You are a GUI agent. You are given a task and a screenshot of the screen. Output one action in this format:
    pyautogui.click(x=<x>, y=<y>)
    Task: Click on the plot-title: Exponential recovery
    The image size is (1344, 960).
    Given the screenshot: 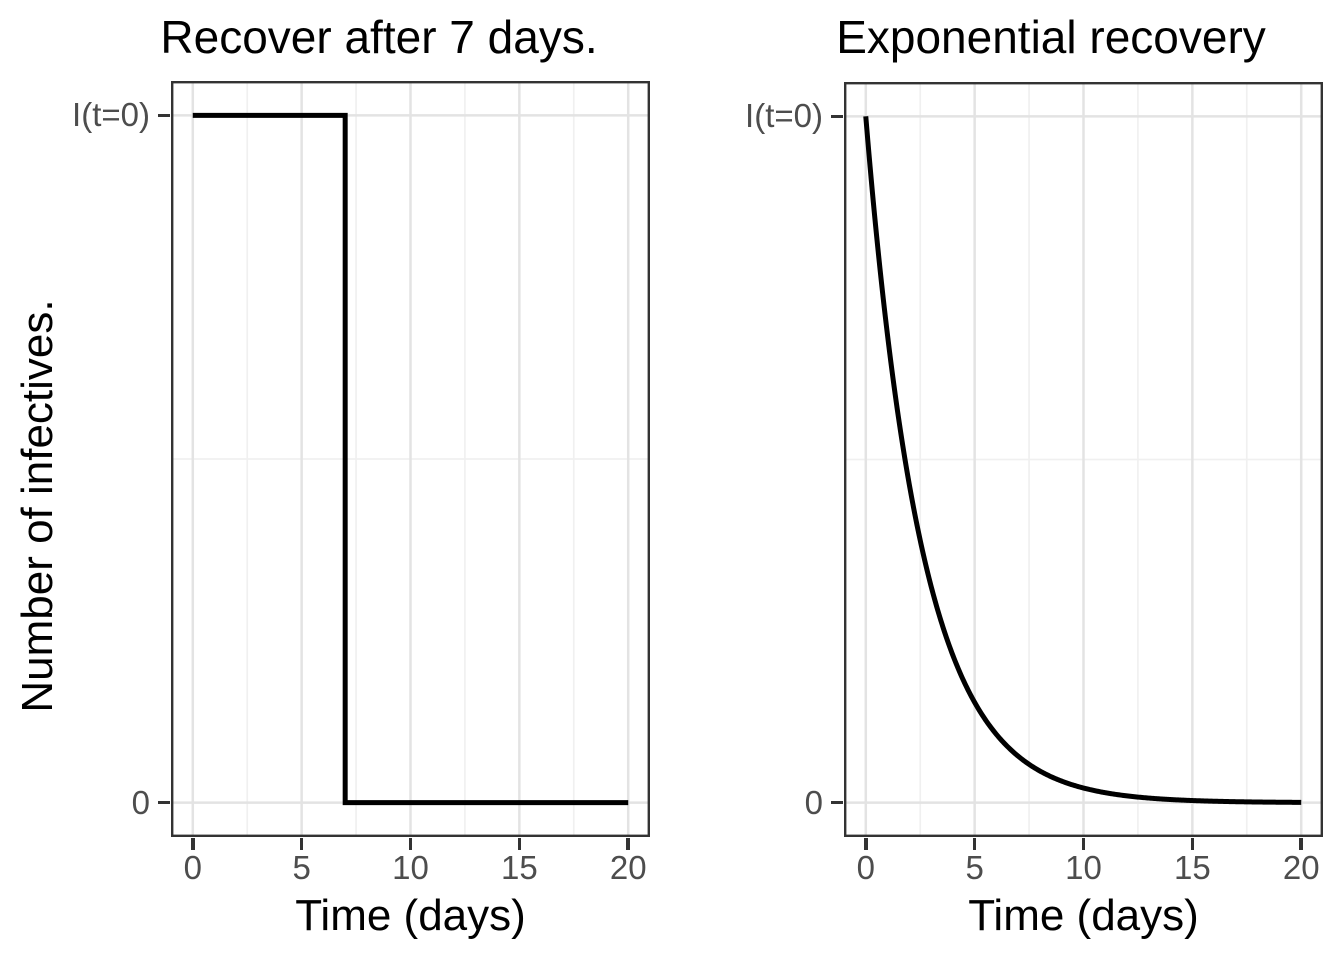 What is the action you would take?
    pyautogui.click(x=1051, y=37)
    